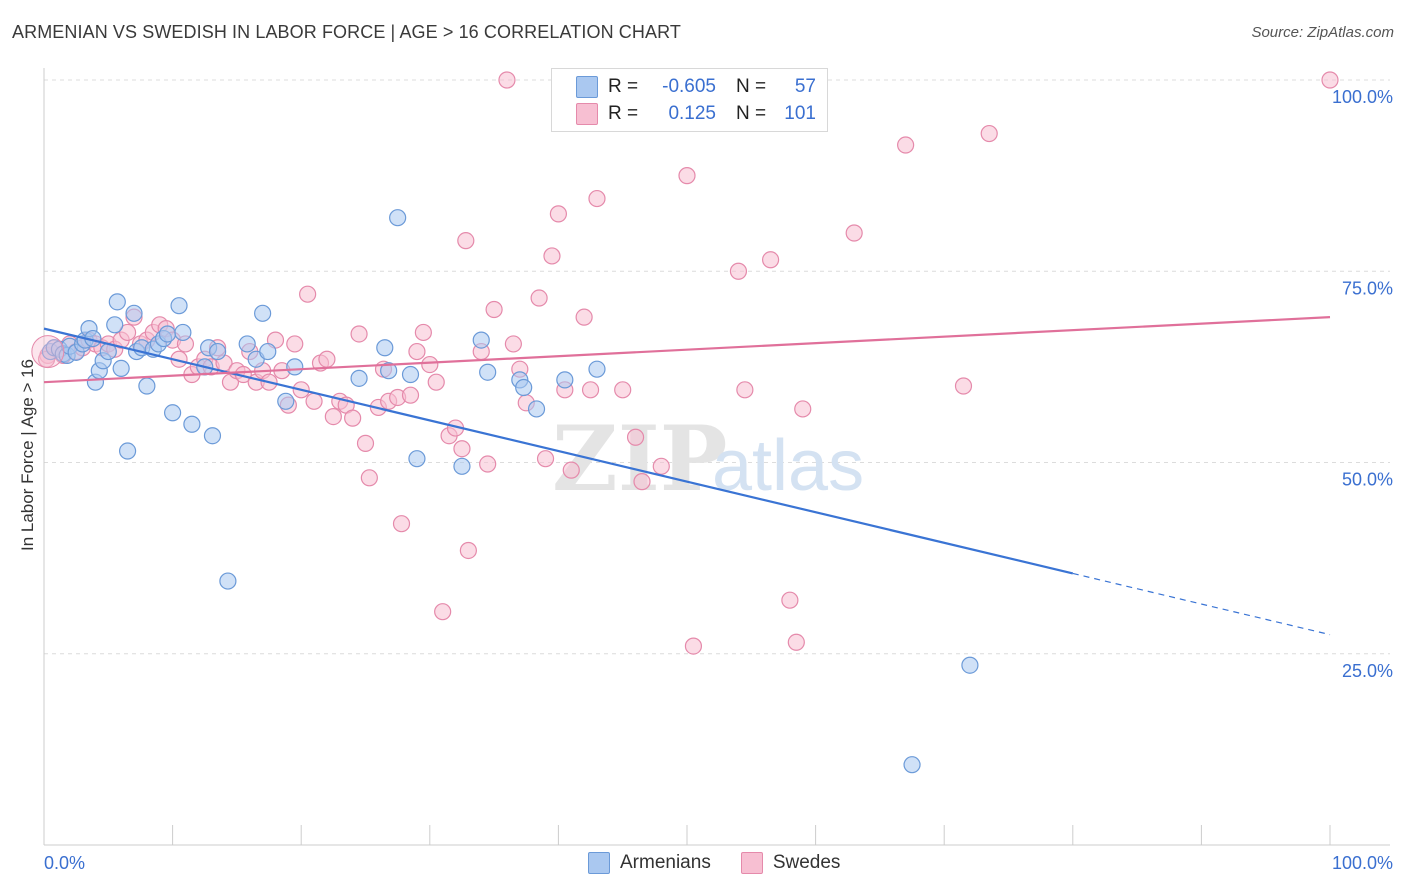 This screenshot has height=892, width=1406. Describe the element at coordinates (689, 86) in the screenshot. I see `r-value: -0.605` at that location.